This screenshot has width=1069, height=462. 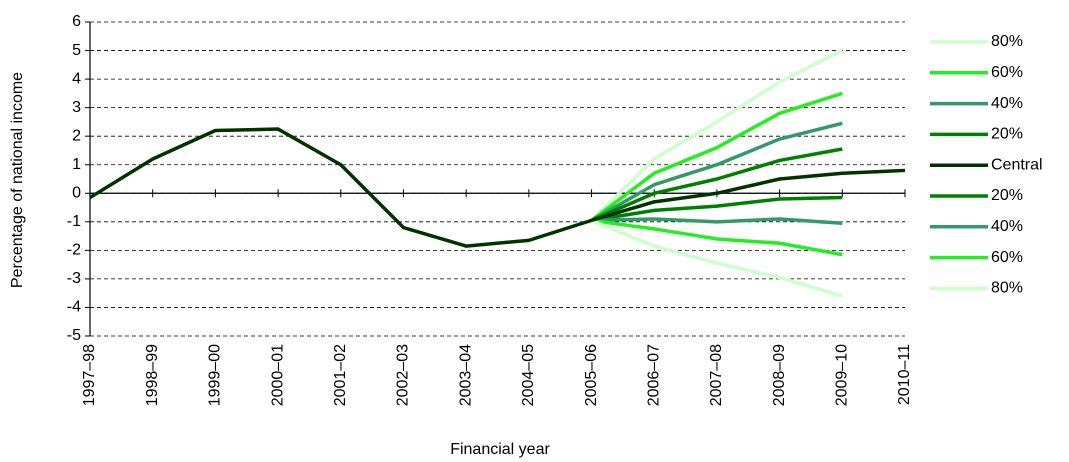 I want to click on y-tick-label: -3, so click(x=74, y=278).